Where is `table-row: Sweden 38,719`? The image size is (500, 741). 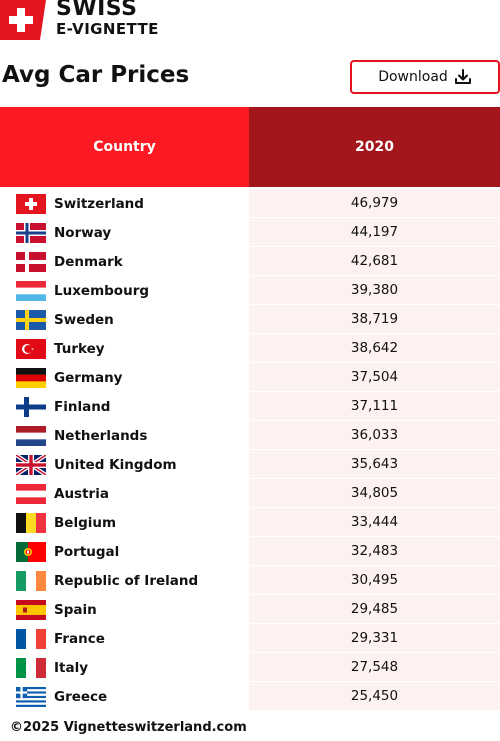 table-row: Sweden 38,719 is located at coordinates (250, 319).